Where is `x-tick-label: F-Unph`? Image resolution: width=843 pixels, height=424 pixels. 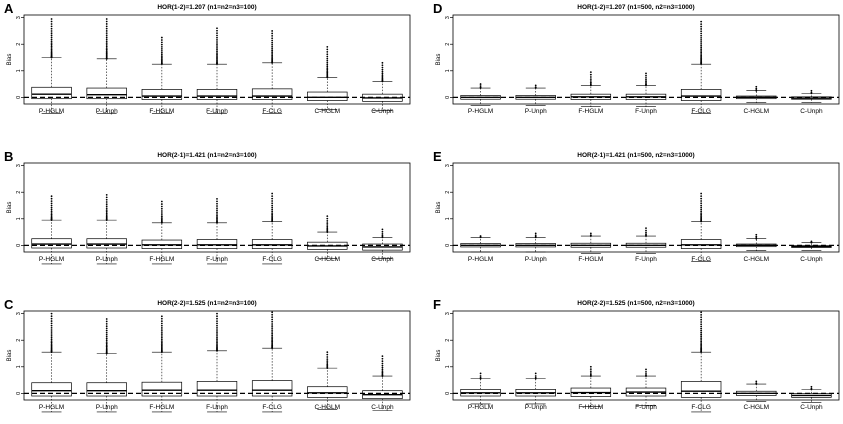
x-tick-label: F-Unph is located at coordinates (646, 111).